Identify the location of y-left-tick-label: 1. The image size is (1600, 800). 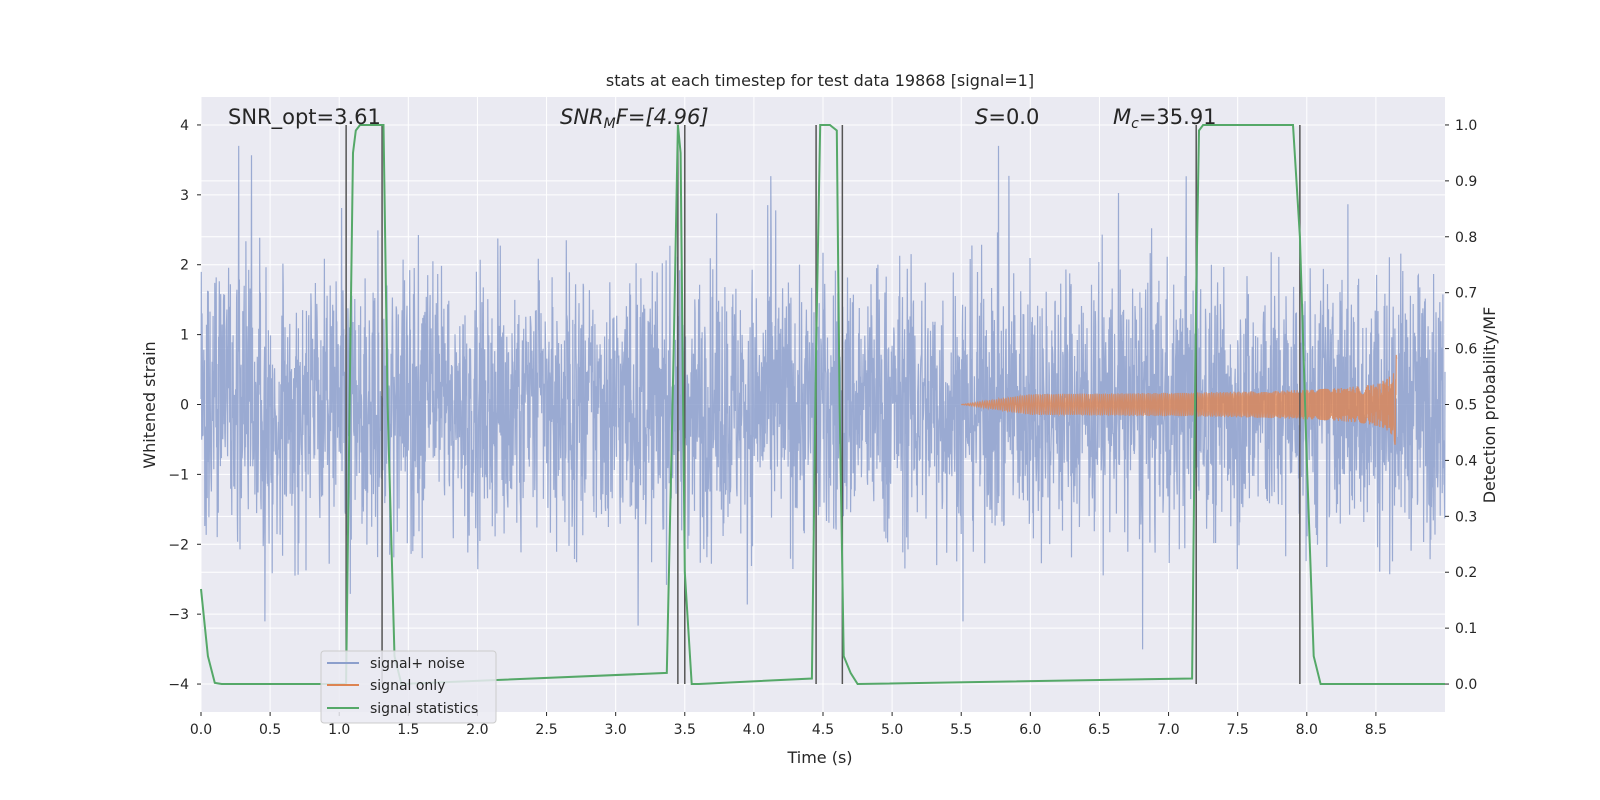
(184, 336).